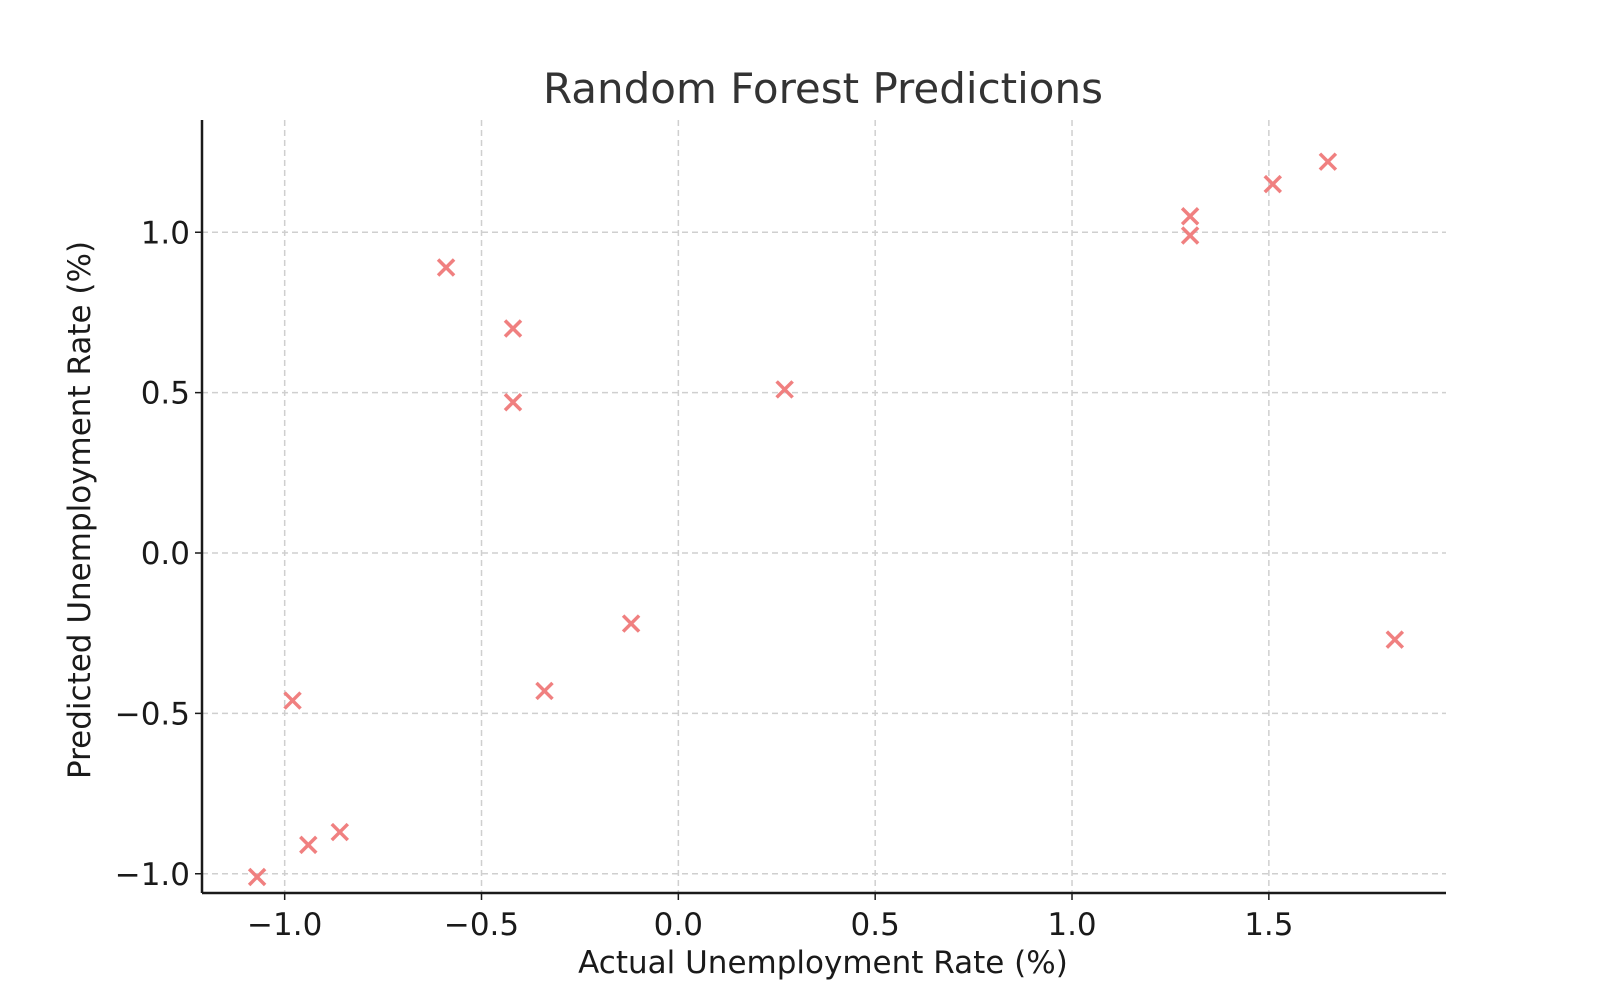 This screenshot has width=1600, height=1000. I want to click on x-tick-label: 0.5, so click(875, 925).